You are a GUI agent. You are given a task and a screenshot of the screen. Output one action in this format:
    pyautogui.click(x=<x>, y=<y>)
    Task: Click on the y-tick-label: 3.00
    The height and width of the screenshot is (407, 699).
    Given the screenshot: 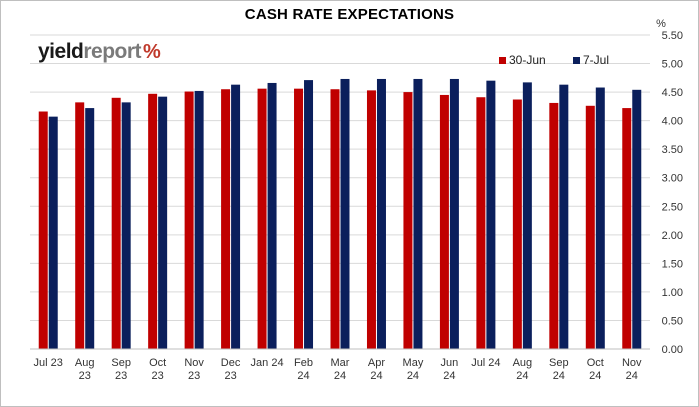 What is the action you would take?
    pyautogui.click(x=672, y=179)
    